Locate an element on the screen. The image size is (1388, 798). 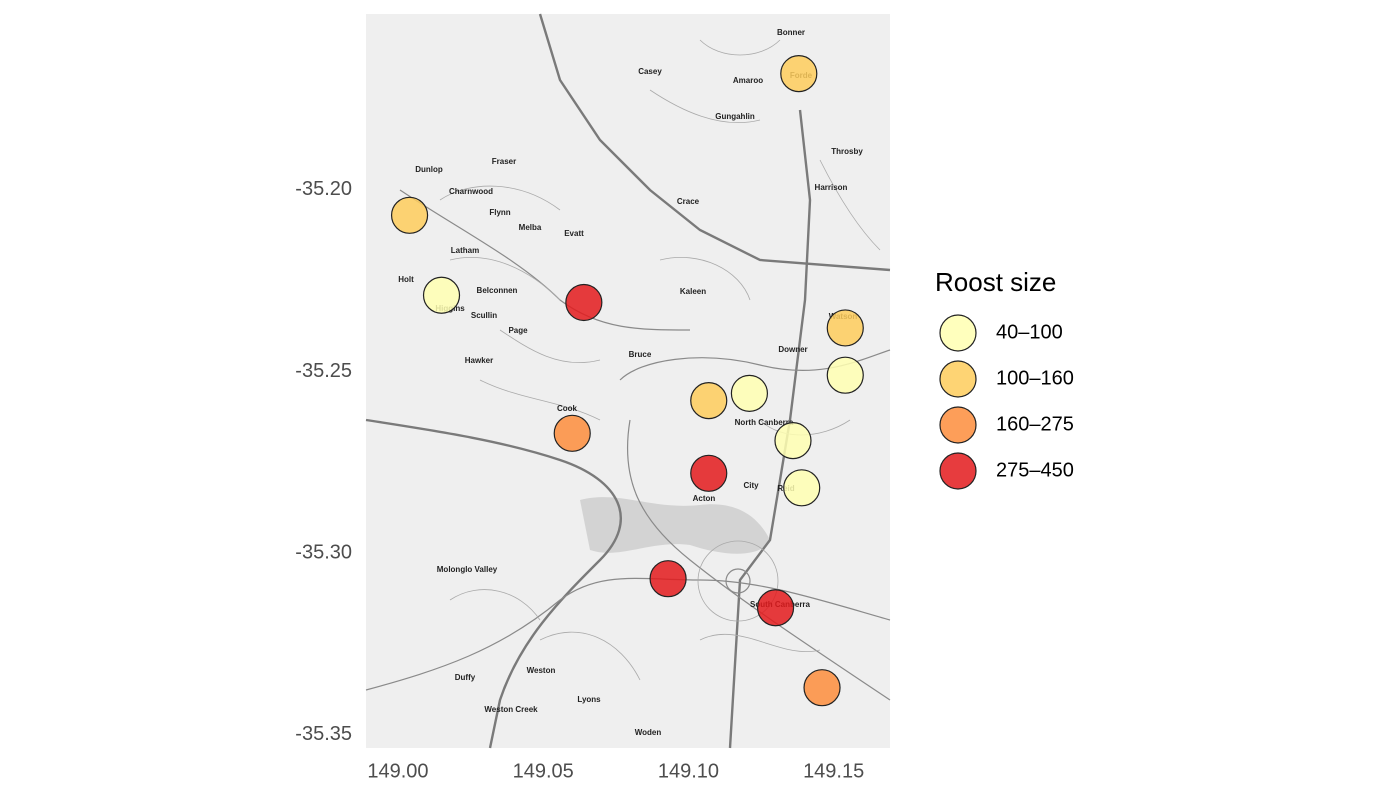
place-label: Latham is located at coordinates (465, 250).